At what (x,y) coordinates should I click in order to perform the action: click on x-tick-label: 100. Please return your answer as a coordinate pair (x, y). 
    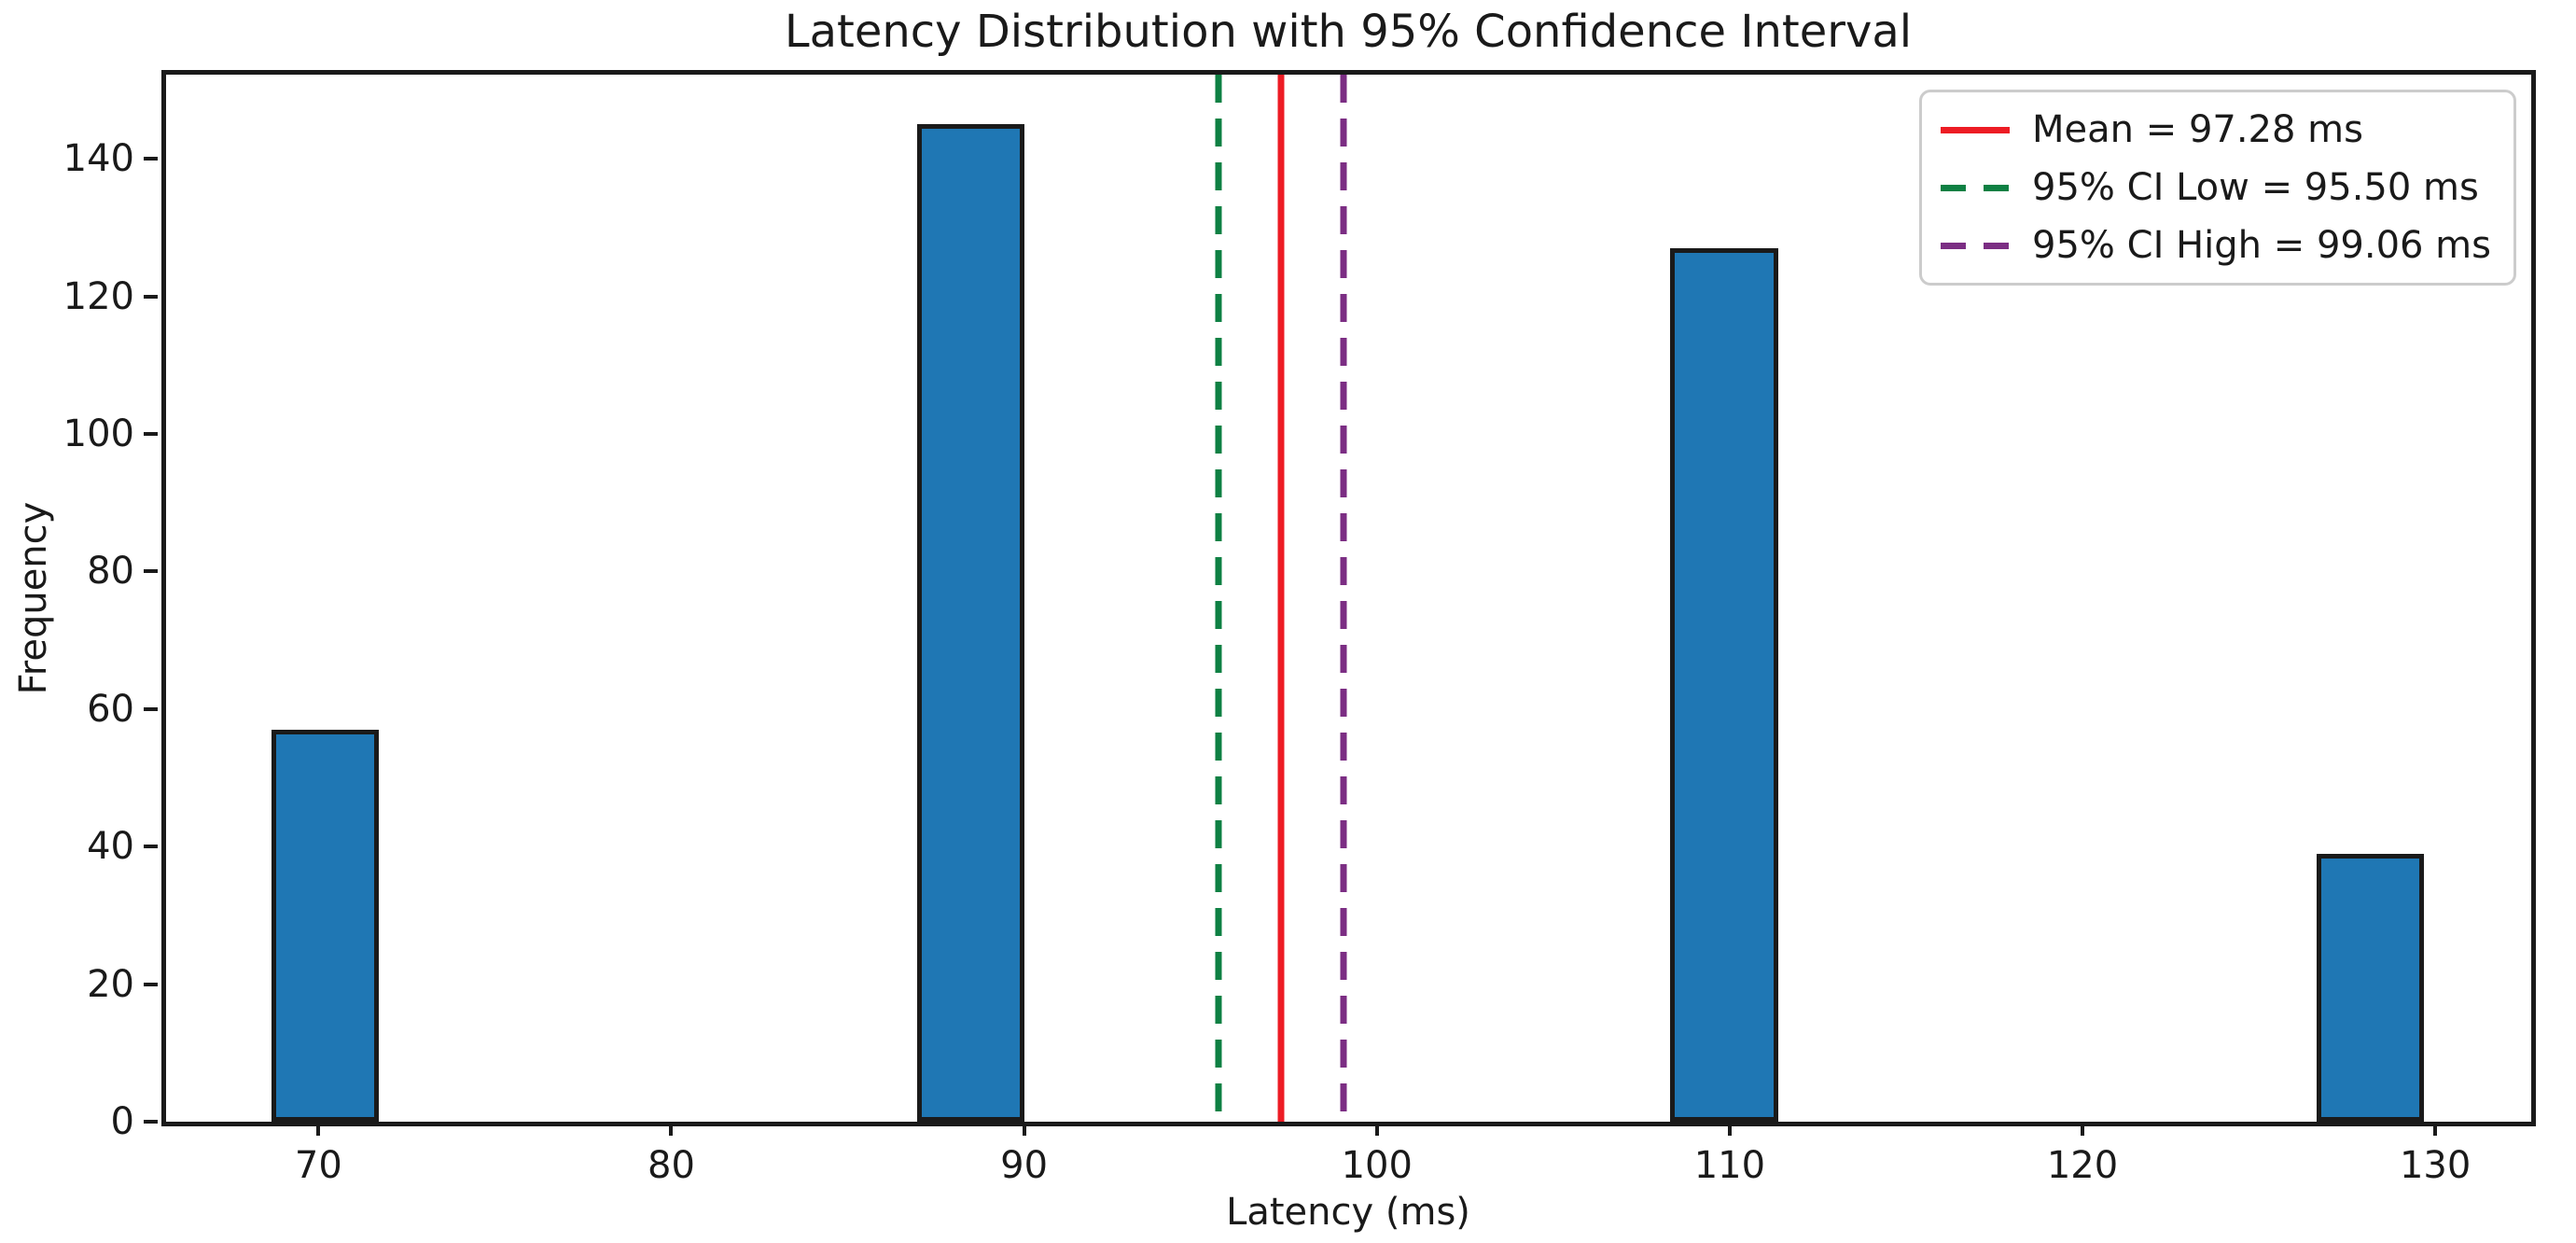
    Looking at the image, I should click on (1377, 1165).